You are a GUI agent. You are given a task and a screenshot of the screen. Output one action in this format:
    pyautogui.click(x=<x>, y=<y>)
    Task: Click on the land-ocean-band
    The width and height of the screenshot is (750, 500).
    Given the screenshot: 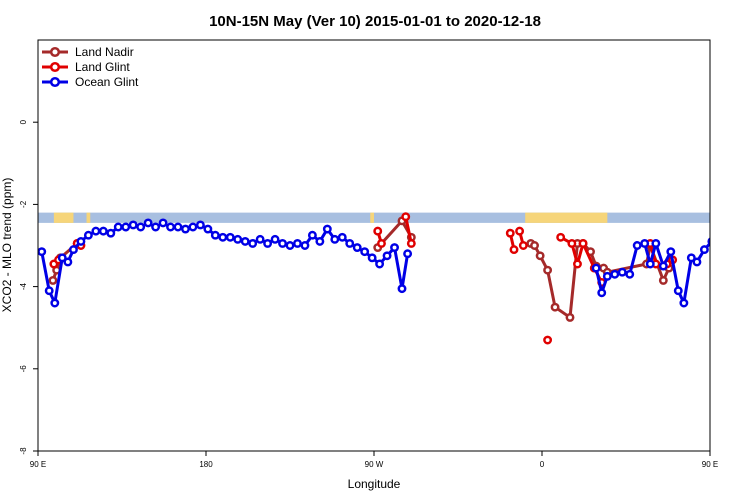 What is the action you would take?
    pyautogui.click(x=394, y=217)
    